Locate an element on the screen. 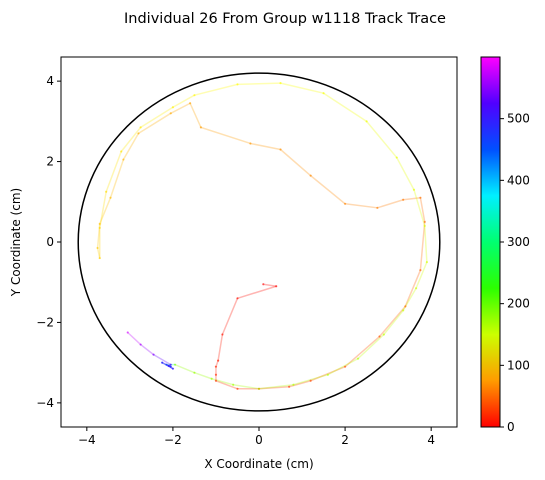  colorbar-tick-label: 500 is located at coordinates (518, 119).